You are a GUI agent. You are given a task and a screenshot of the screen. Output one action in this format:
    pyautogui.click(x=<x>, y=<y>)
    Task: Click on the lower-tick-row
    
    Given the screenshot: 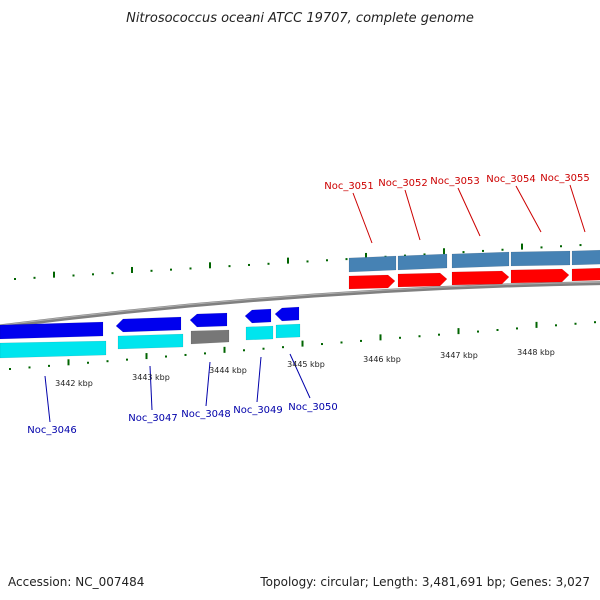 What is the action you would take?
    pyautogui.click(x=302, y=345)
    